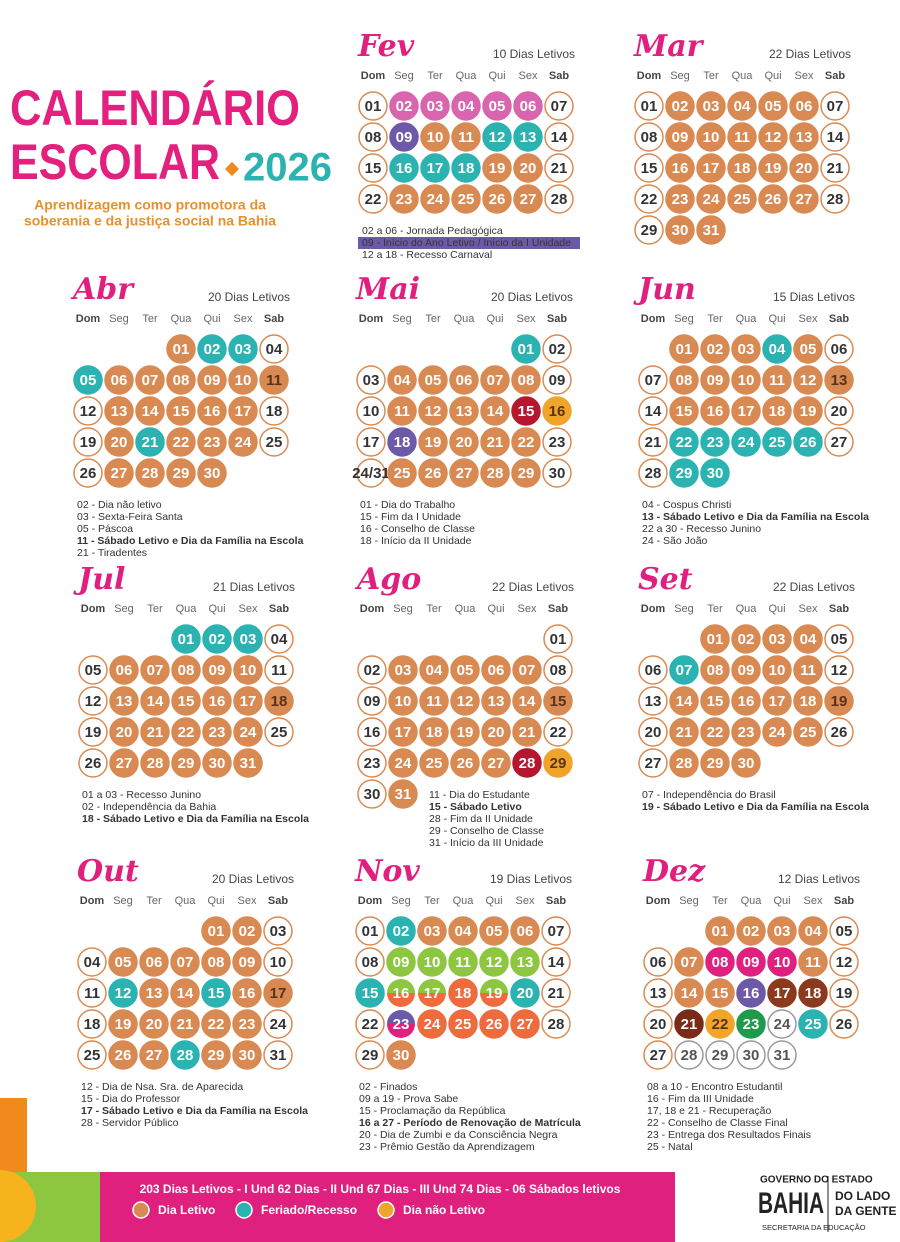 The height and width of the screenshot is (1242, 900). I want to click on day-number: 10, so click(432, 962).